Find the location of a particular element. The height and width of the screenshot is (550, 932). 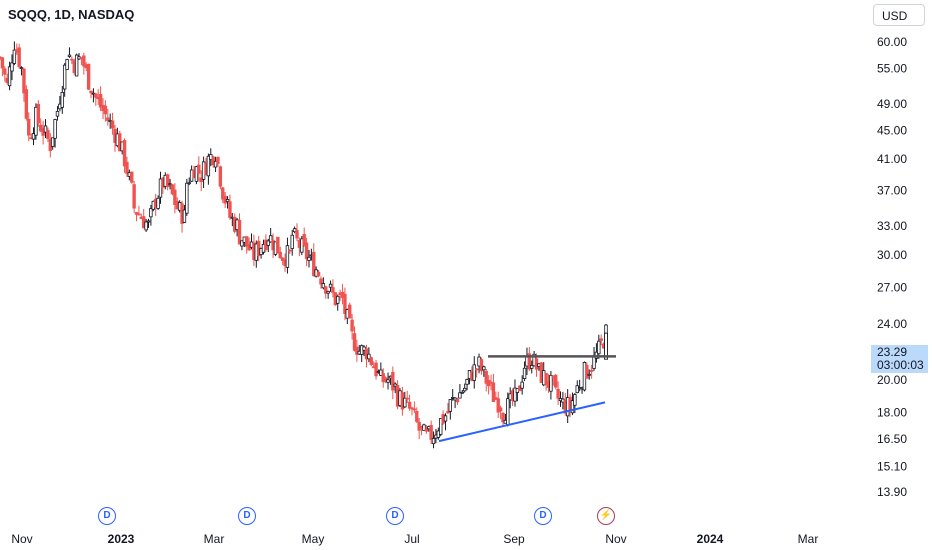

support-trendline is located at coordinates (522, 422).